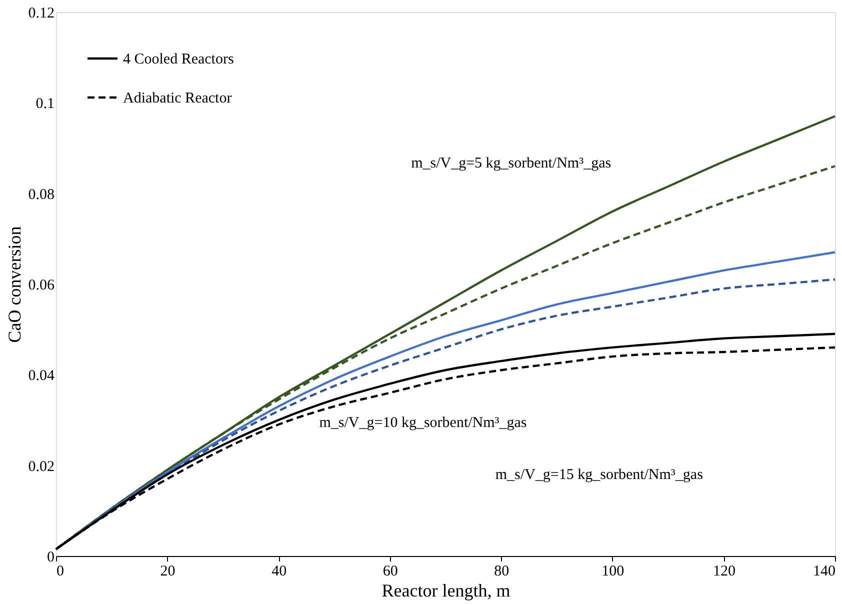 The image size is (842, 605). Describe the element at coordinates (423, 423) in the screenshot. I see `annotation: m_s/V_g=10 kg_sorbent/Nm³_gas` at that location.